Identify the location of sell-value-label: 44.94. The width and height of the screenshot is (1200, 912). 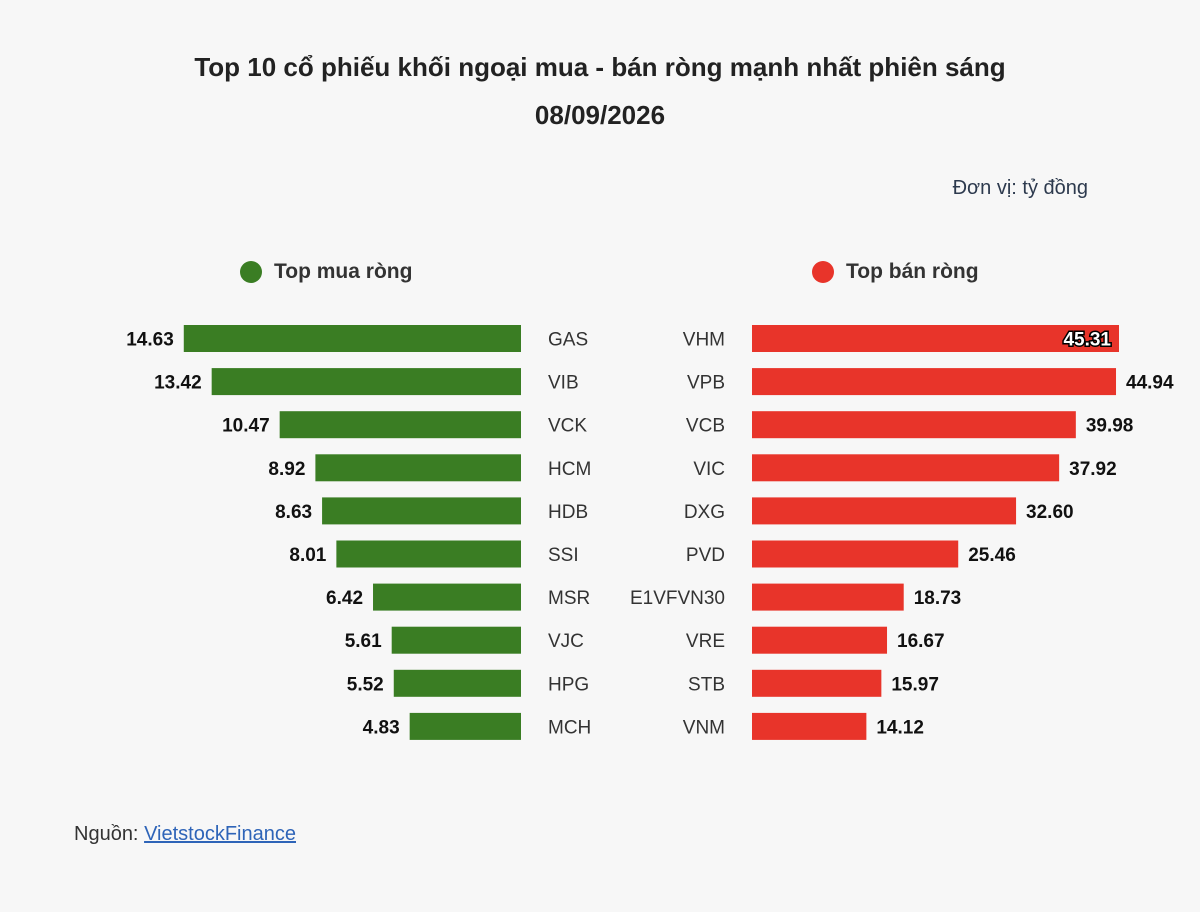
(1150, 383).